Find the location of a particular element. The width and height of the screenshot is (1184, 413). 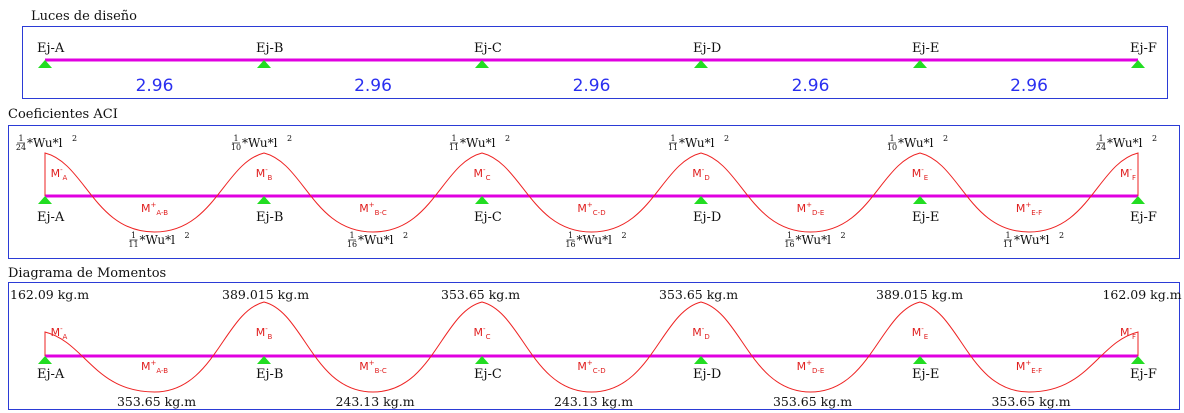

pos-coef-0: 111 *Wu*l 2 is located at coordinates (158, 240).